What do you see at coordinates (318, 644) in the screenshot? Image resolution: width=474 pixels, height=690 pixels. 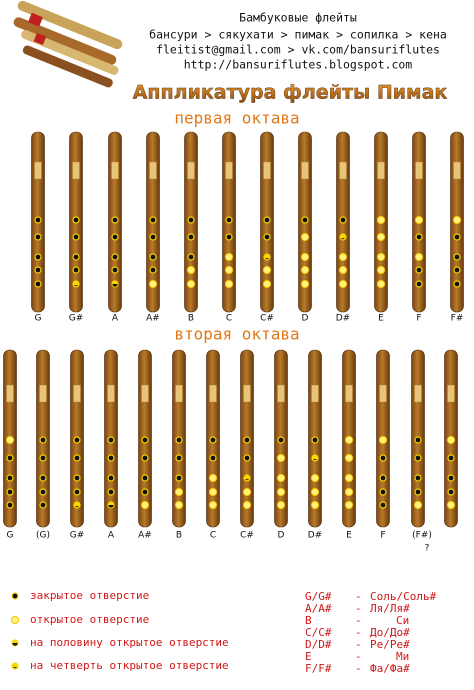 I see `note-code: D/D#` at bounding box center [318, 644].